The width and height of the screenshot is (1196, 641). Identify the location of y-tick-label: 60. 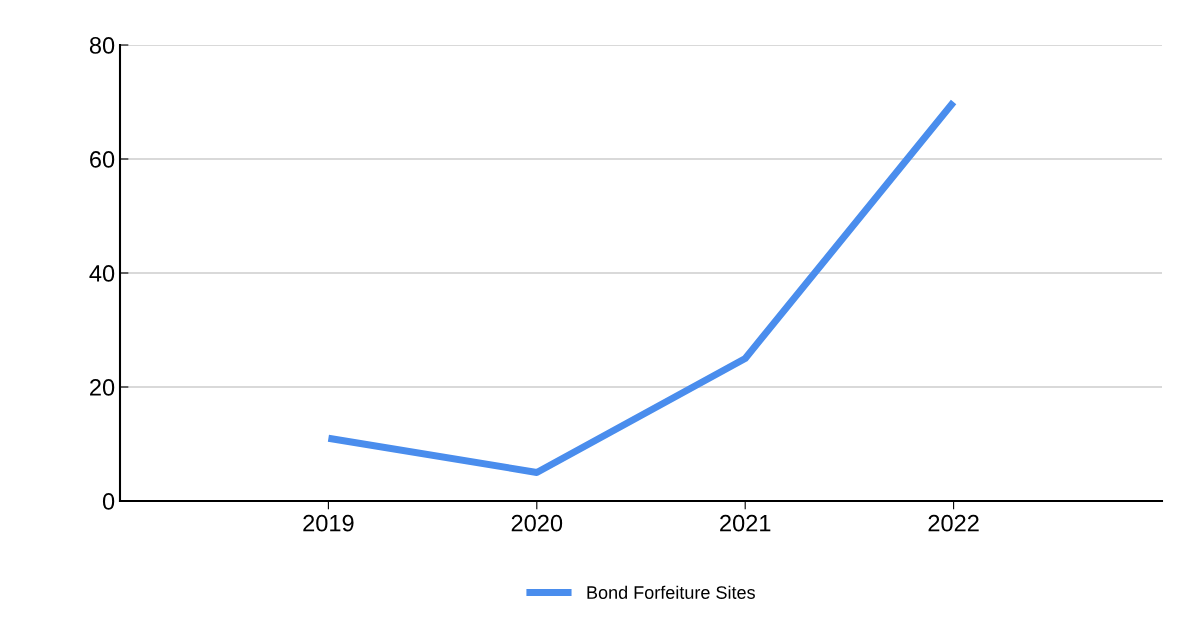
(102, 159).